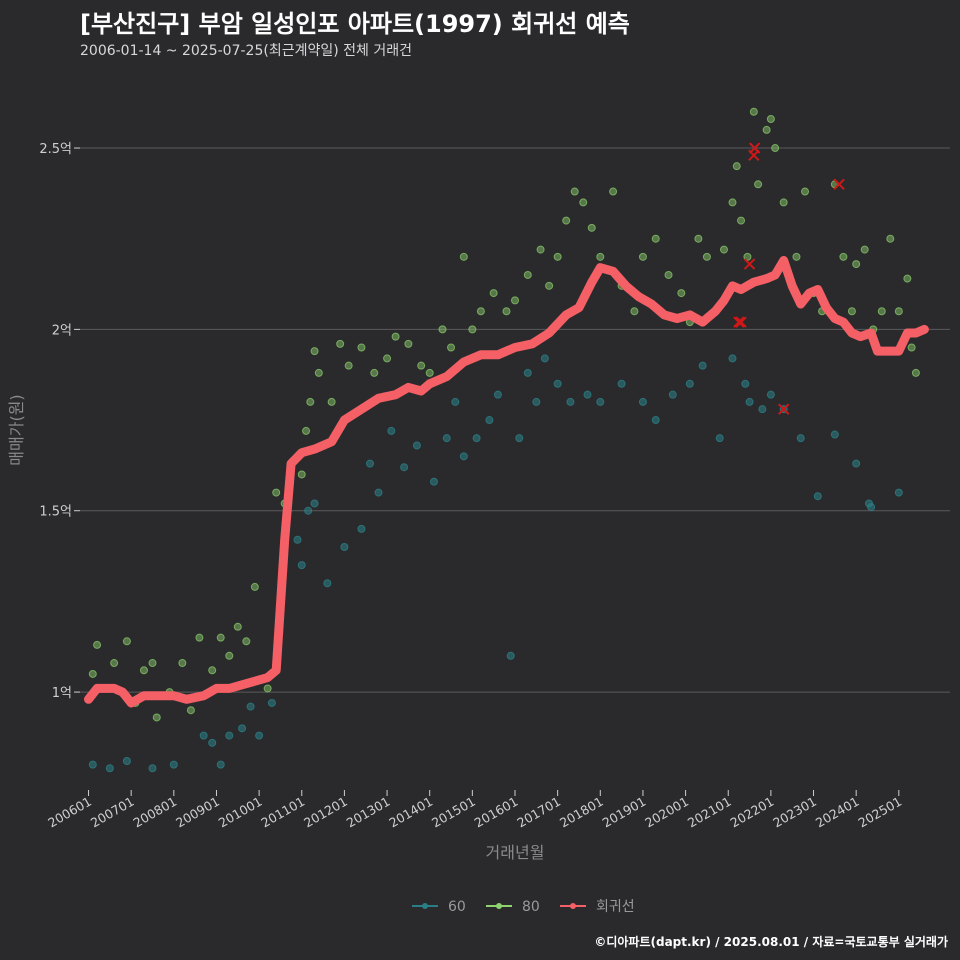 Image resolution: width=960 pixels, height=960 pixels. Describe the element at coordinates (197, 812) in the screenshot. I see `x-tick-label: 200901` at that location.